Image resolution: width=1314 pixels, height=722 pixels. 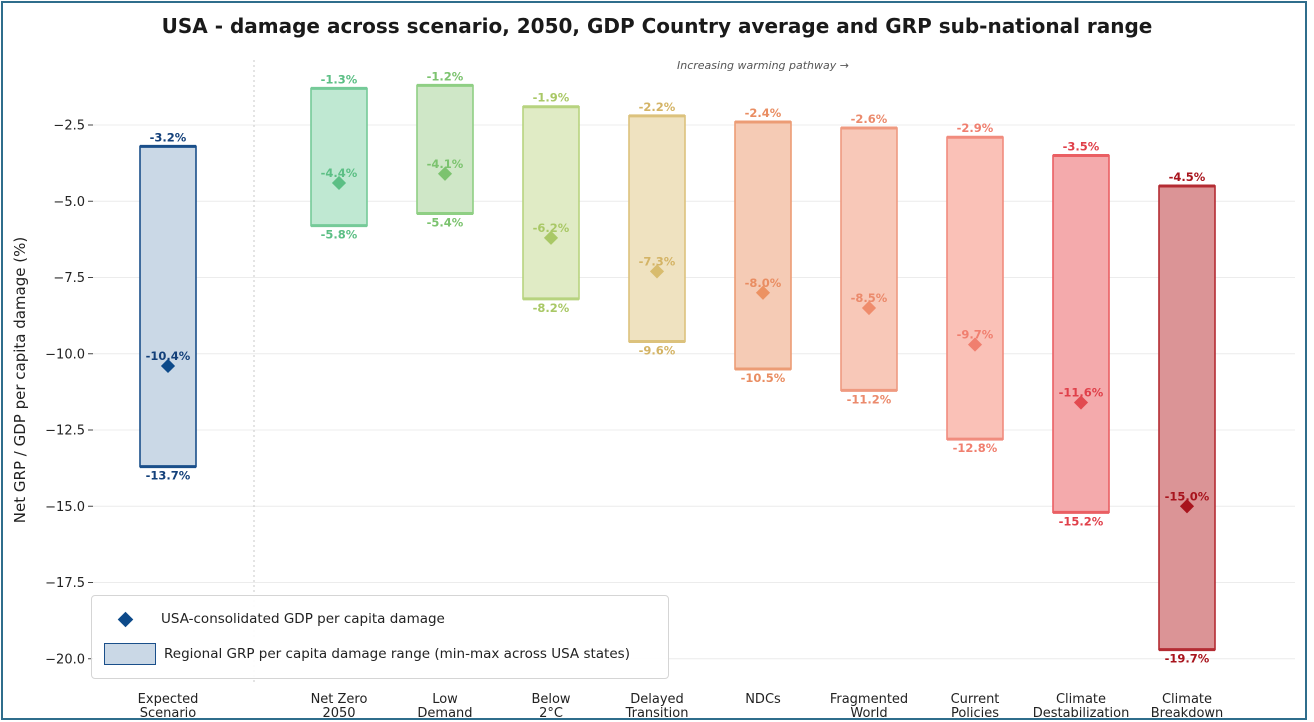 I want to click on min-value-label: -10.5%, so click(x=763, y=378).